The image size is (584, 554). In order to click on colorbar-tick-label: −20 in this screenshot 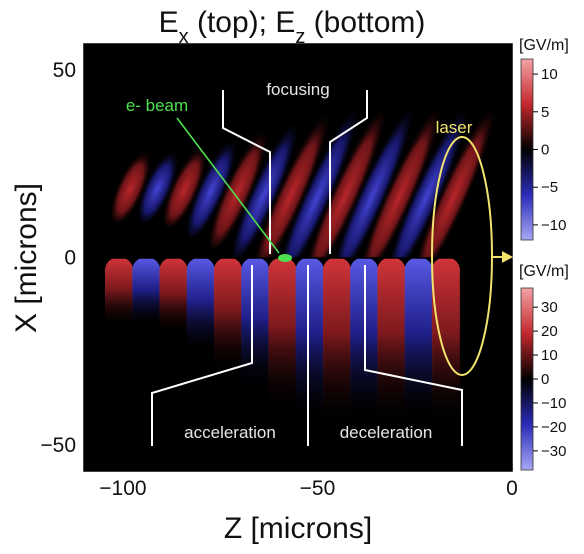, I will do `click(553, 427)`.